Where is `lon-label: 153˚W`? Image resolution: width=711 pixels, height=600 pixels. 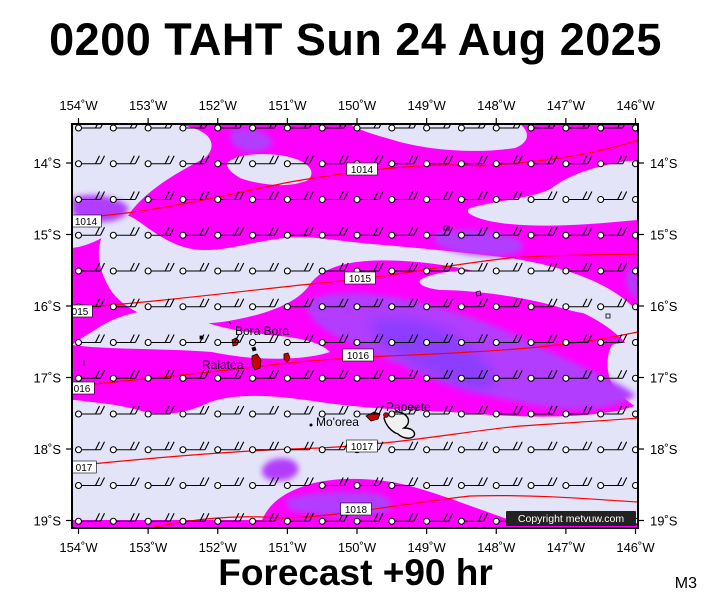 lon-label: 153˚W is located at coordinates (148, 105).